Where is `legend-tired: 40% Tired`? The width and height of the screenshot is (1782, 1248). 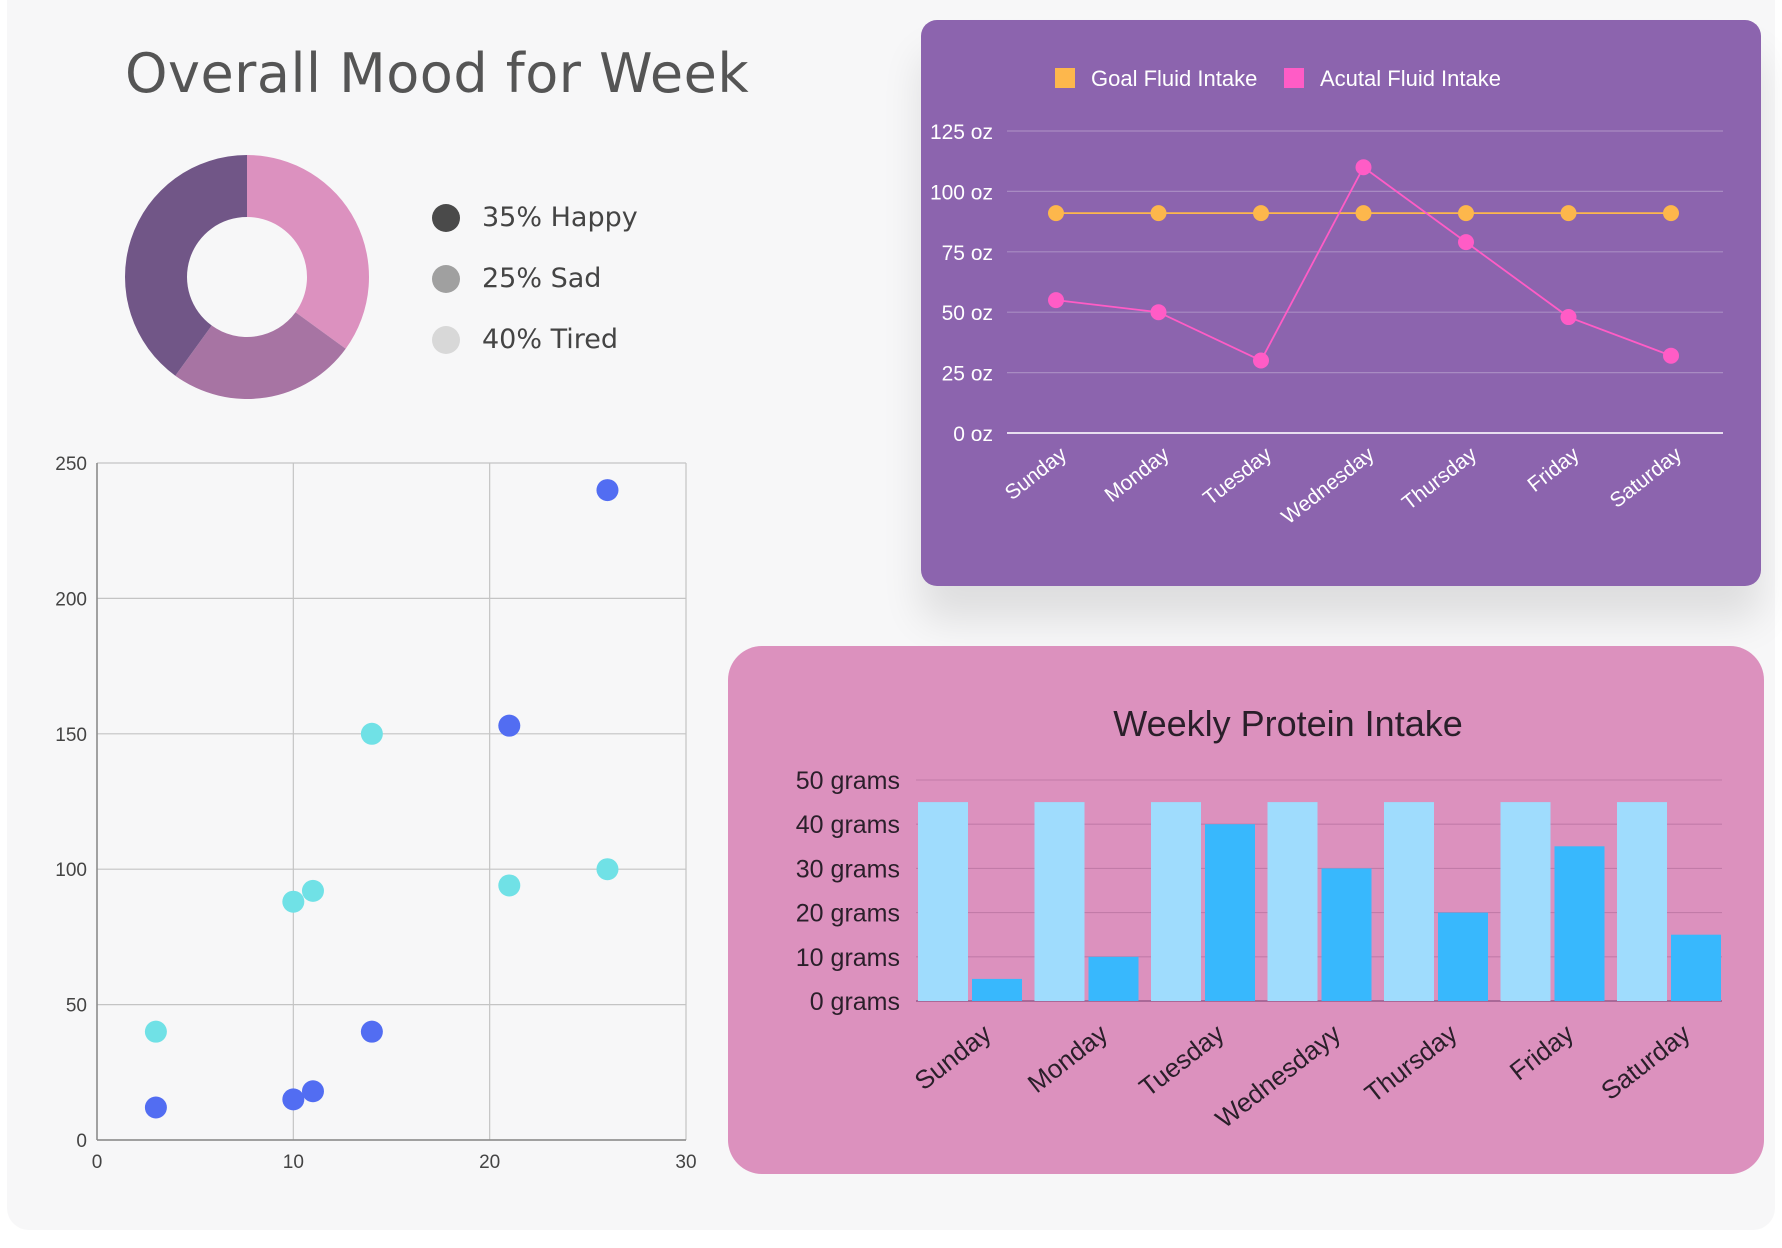 legend-tired: 40% Tired is located at coordinates (525, 339).